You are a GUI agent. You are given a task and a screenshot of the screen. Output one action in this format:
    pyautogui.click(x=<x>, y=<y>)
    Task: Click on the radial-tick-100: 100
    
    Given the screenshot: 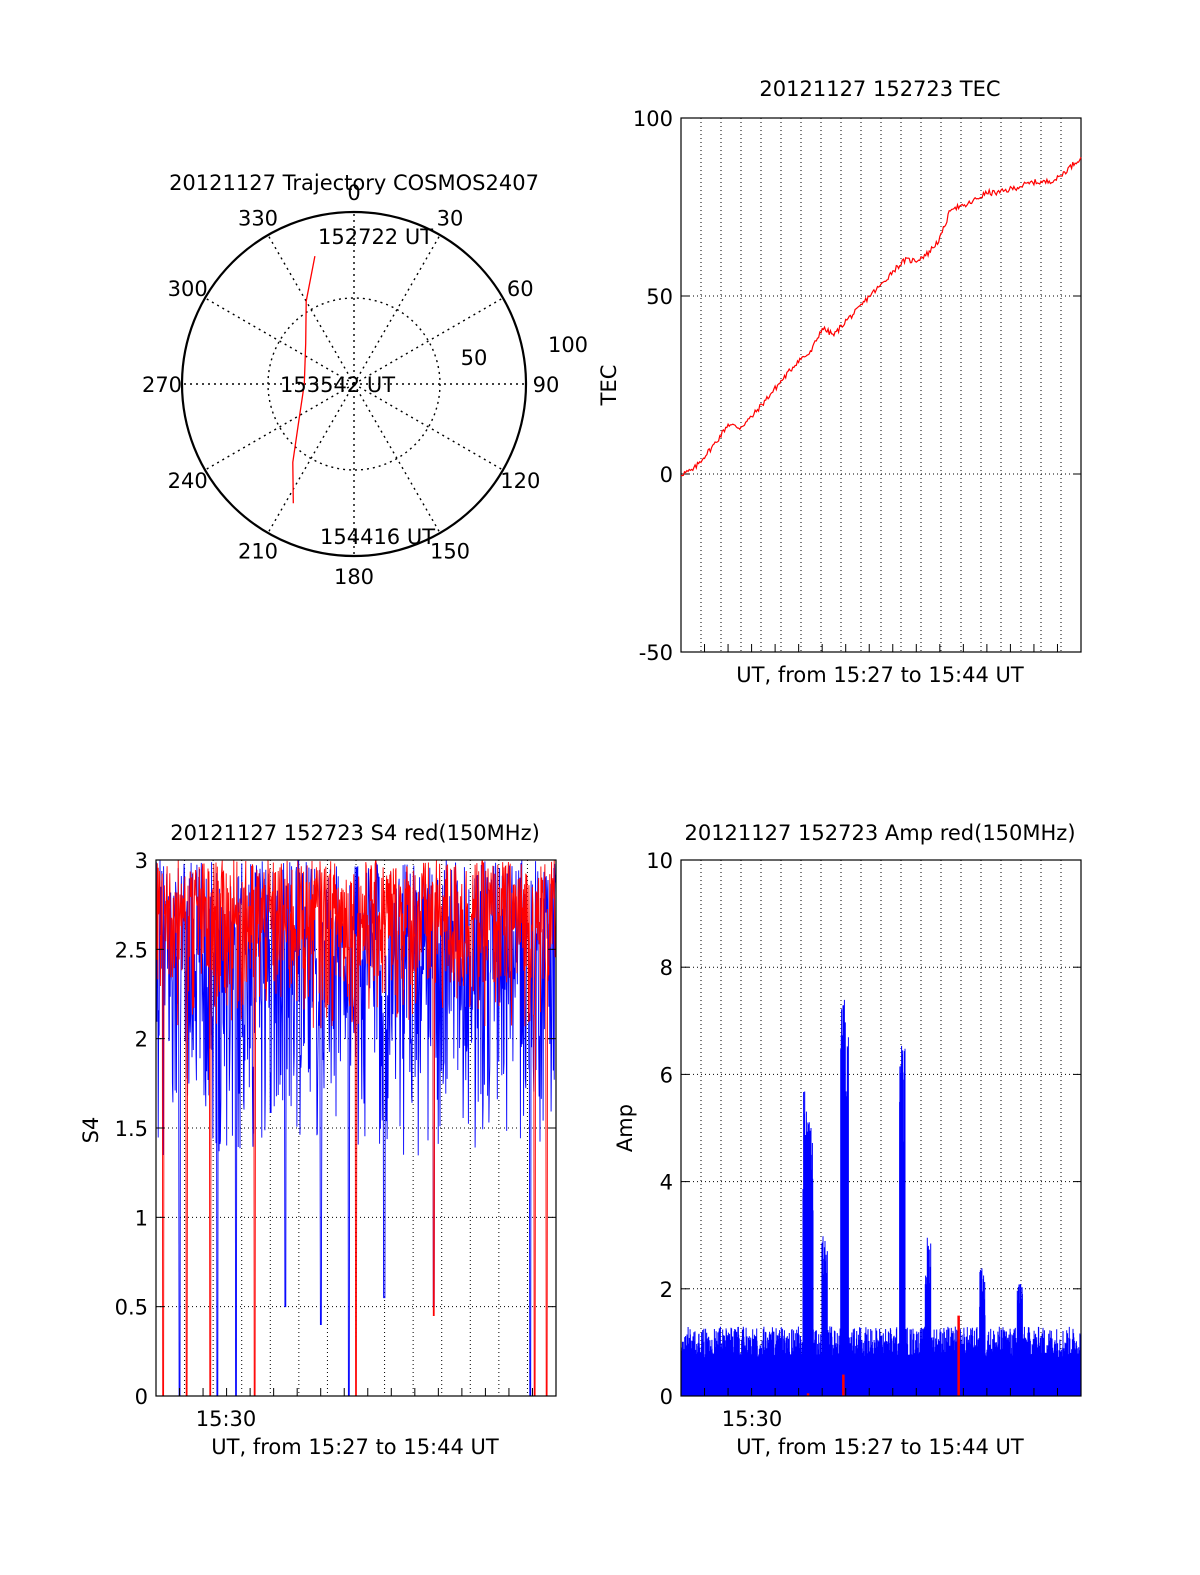 What is the action you would take?
    pyautogui.click(x=568, y=345)
    